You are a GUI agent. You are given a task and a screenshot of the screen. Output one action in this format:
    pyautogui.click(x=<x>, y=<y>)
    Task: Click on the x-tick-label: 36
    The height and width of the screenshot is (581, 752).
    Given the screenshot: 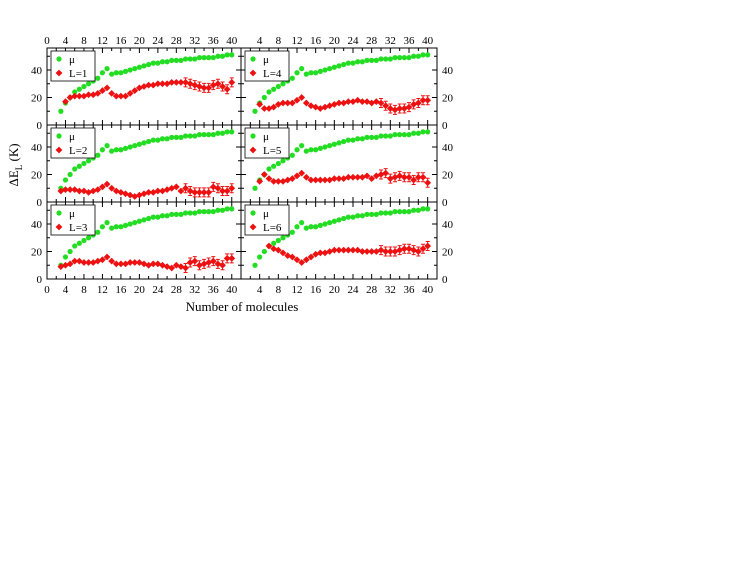 What is the action you would take?
    pyautogui.click(x=214, y=41)
    